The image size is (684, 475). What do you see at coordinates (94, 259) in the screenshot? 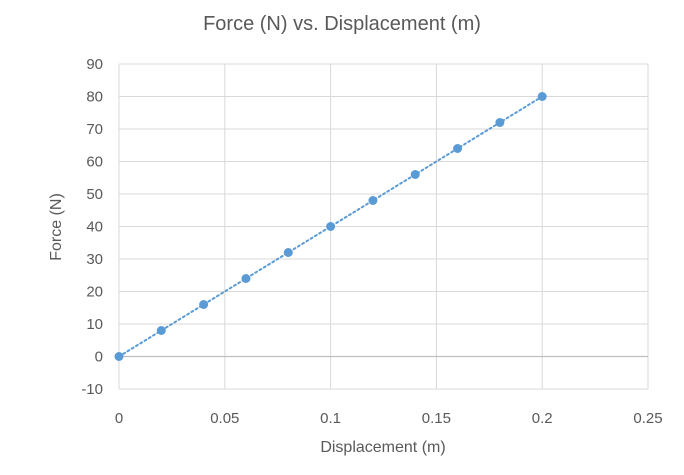
I see `y-tick-label-4: 30` at bounding box center [94, 259].